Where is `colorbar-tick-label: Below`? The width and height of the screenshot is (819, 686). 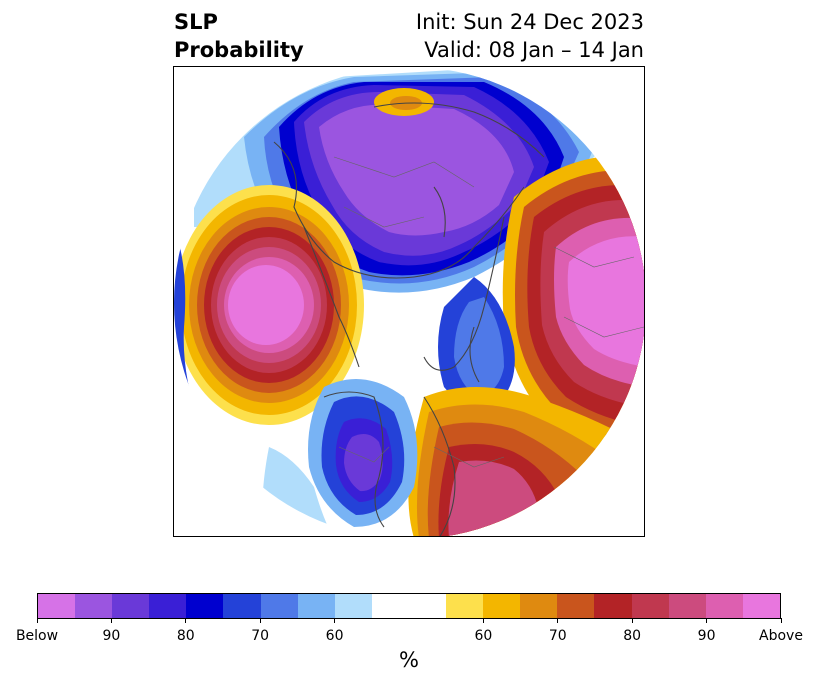
colorbar-tick-label: Below is located at coordinates (37, 636).